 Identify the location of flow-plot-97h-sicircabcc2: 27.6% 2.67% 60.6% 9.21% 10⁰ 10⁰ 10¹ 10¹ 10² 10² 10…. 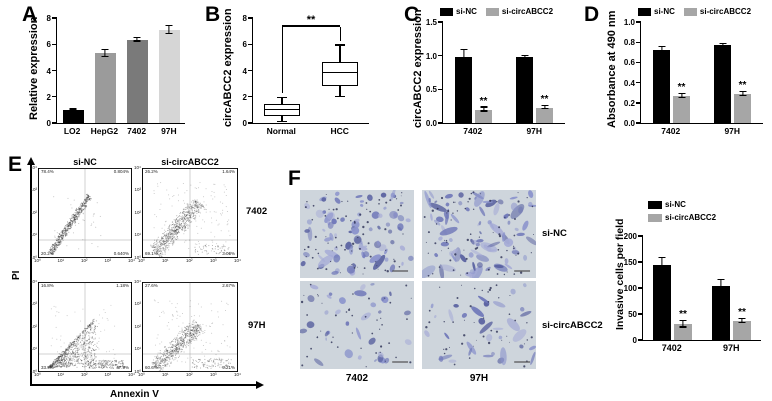
(187, 328).